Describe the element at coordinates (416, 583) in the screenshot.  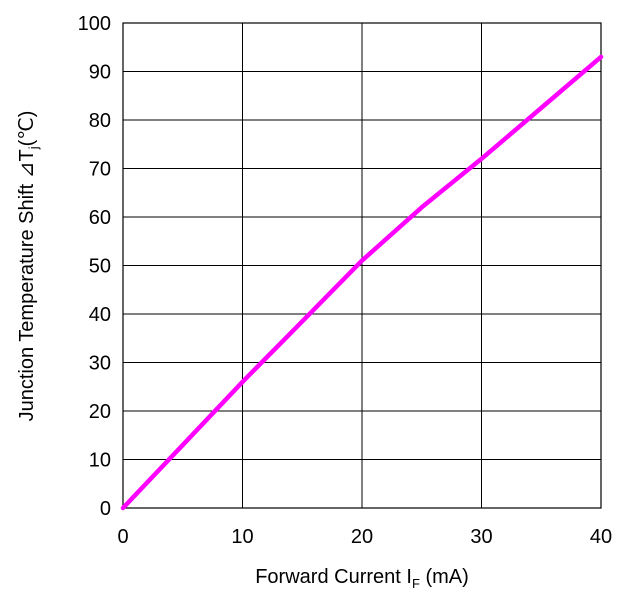
I see `x-axis-label-subscript: F` at that location.